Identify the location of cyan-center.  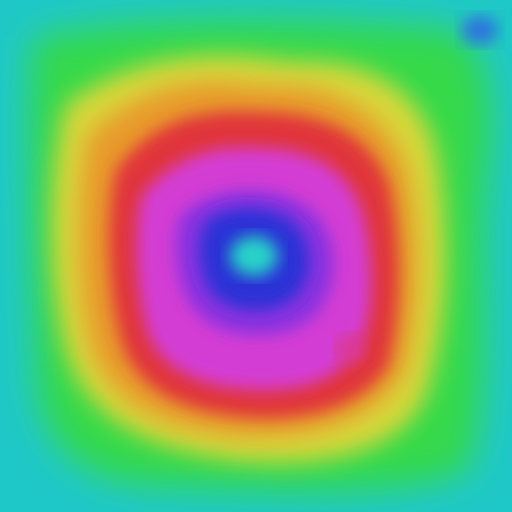
(254, 256).